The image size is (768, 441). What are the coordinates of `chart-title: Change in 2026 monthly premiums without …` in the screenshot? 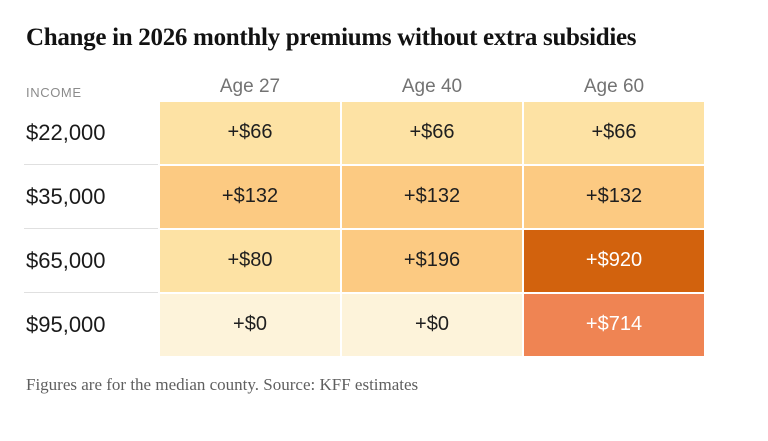 It's located at (331, 37).